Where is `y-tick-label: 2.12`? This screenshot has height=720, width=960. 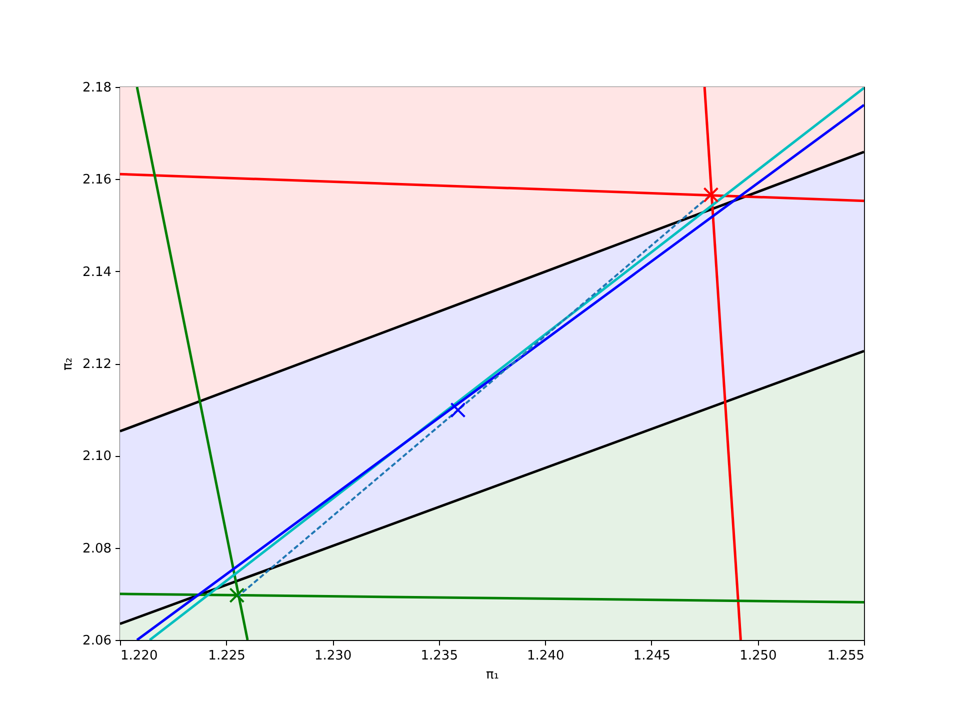
y-tick-label: 2.12 is located at coordinates (97, 364).